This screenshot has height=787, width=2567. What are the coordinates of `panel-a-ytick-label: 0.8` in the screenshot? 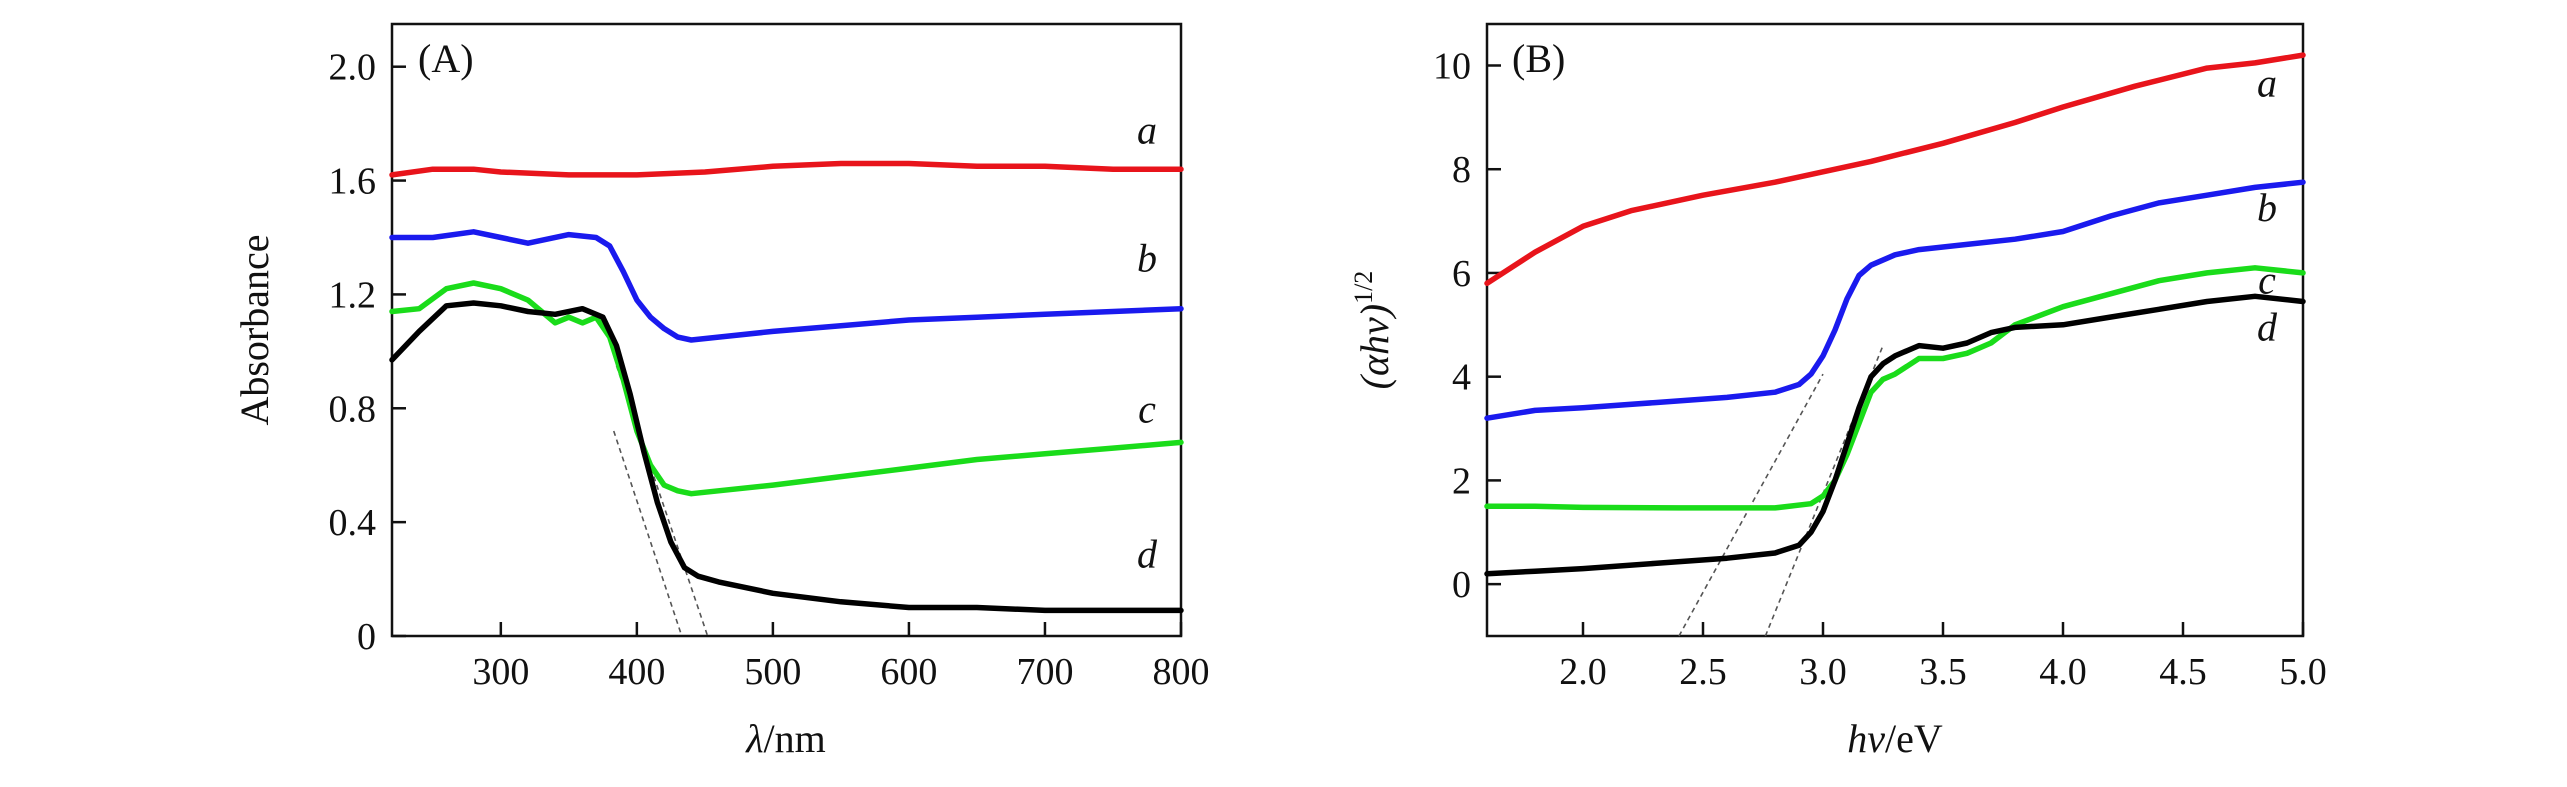 It's located at (353, 409).